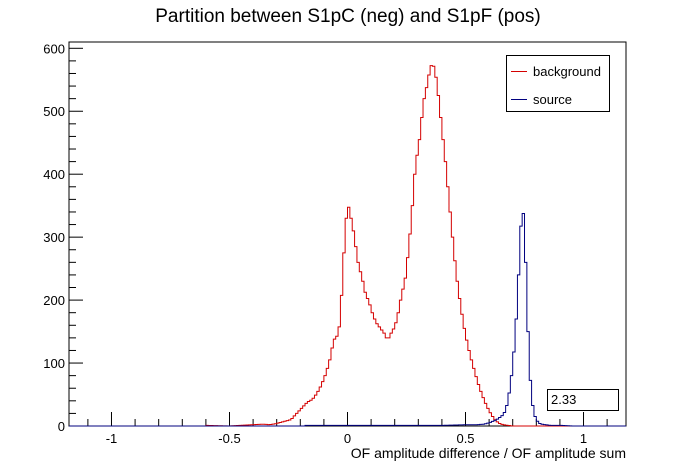 The height and width of the screenshot is (474, 696). Describe the element at coordinates (54, 363) in the screenshot. I see `y-tick-label: 100` at that location.